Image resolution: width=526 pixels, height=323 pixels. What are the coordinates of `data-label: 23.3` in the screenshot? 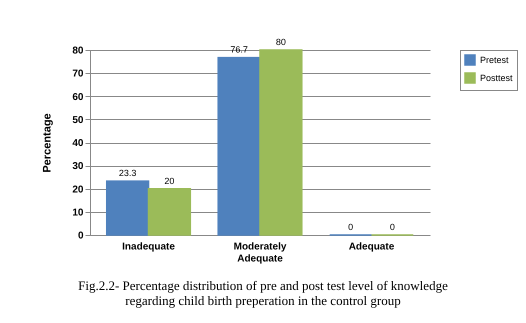 It's located at (127, 173).